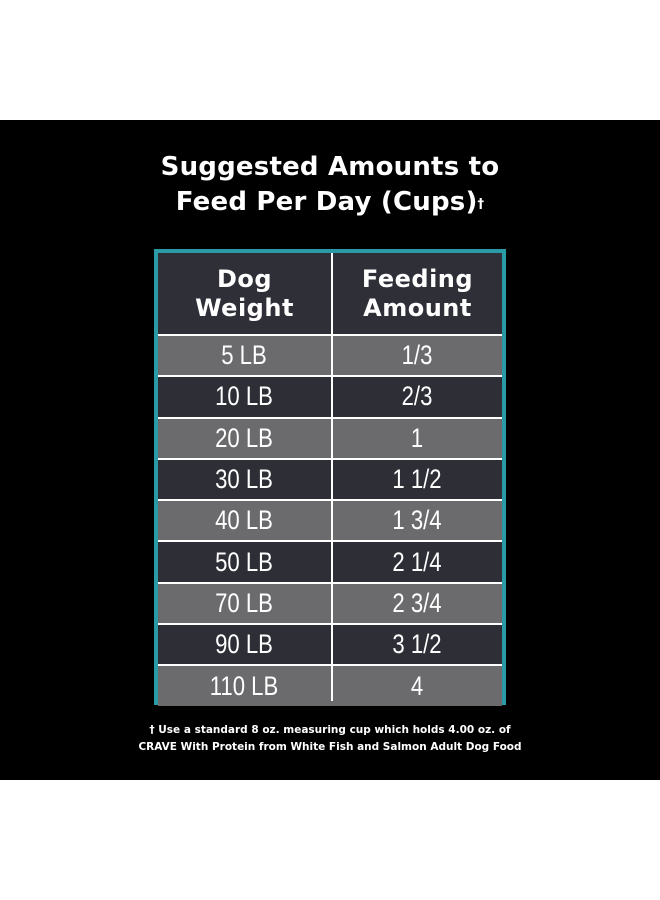 This screenshot has width=660, height=900. I want to click on weight-cell: 110 LB, so click(244, 685).